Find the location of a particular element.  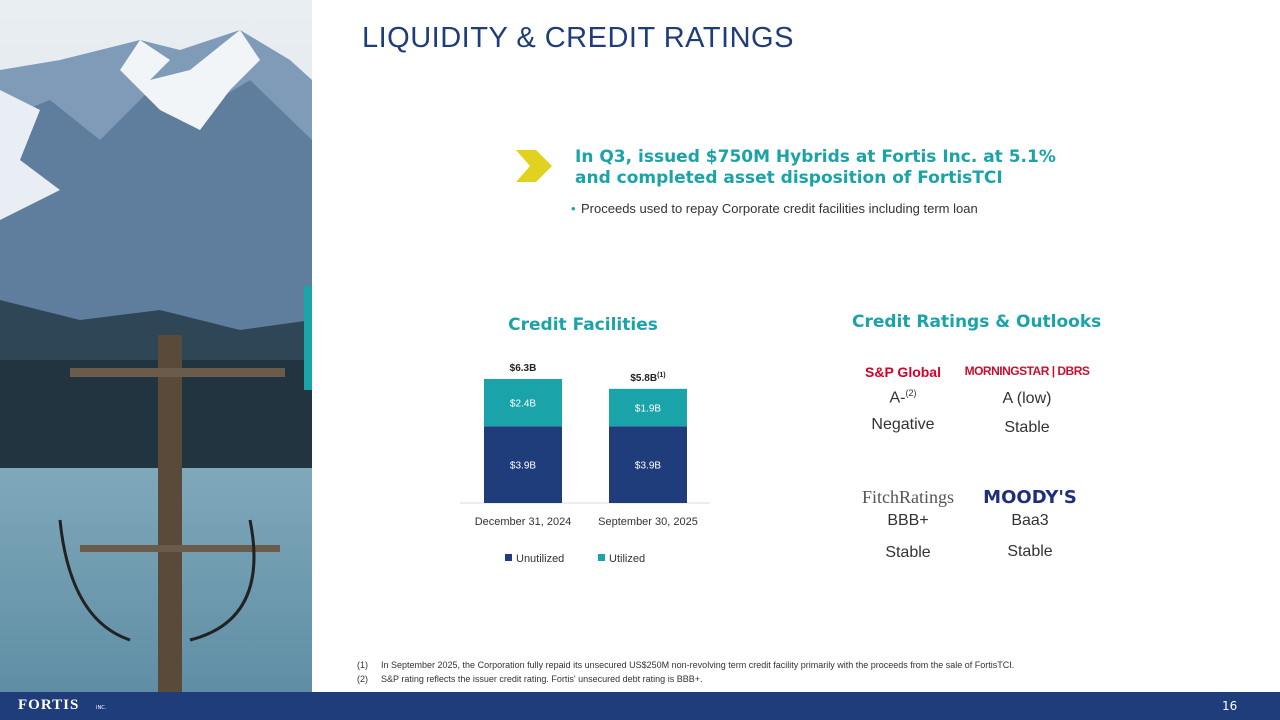

x-tick-label: December 31, 2024 is located at coordinates (523, 522).